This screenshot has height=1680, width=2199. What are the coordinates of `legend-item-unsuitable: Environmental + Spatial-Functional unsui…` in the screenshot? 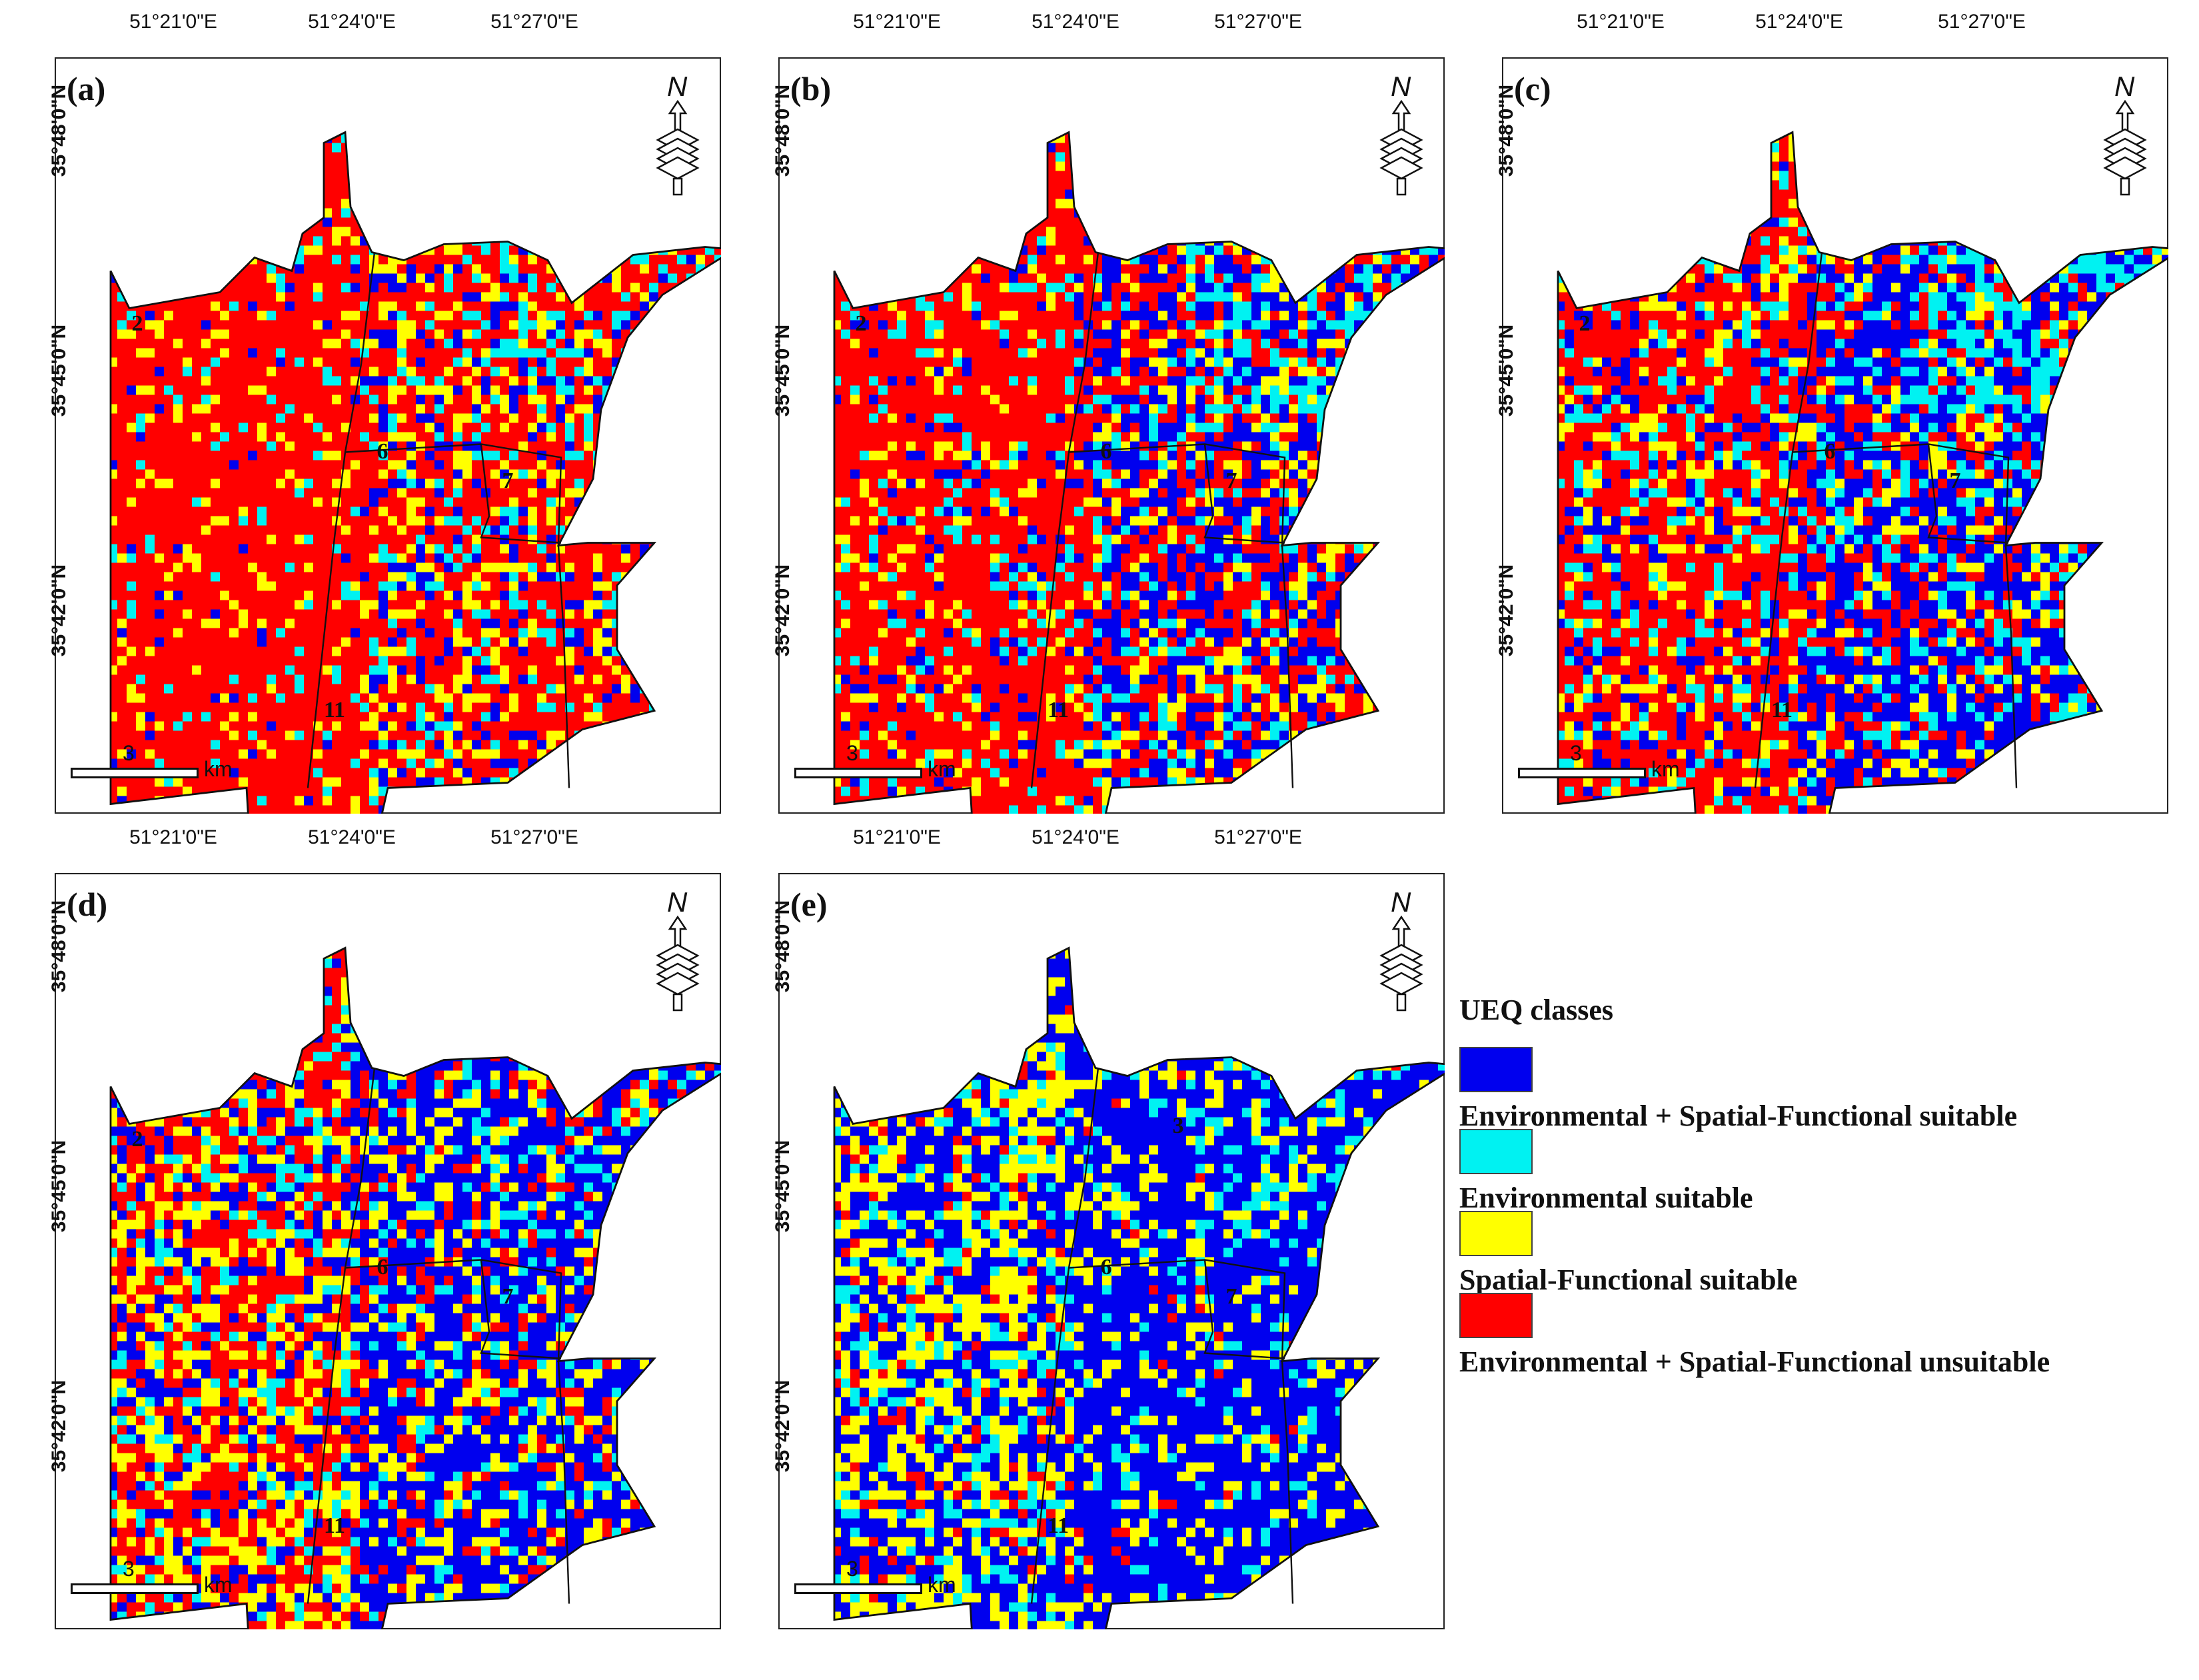 It's located at (1825, 1335).